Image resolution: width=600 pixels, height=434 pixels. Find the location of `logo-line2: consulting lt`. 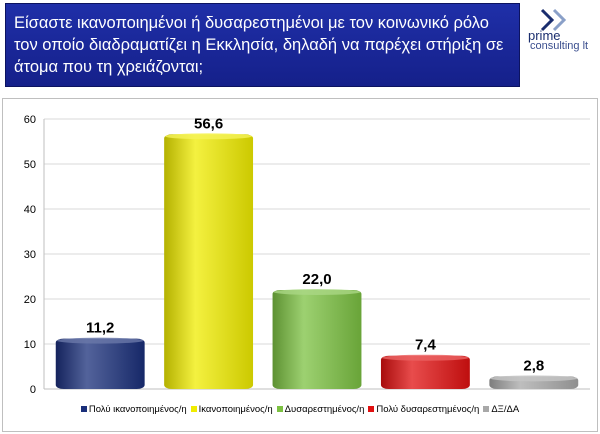

logo-line2: consulting lt is located at coordinates (559, 46).